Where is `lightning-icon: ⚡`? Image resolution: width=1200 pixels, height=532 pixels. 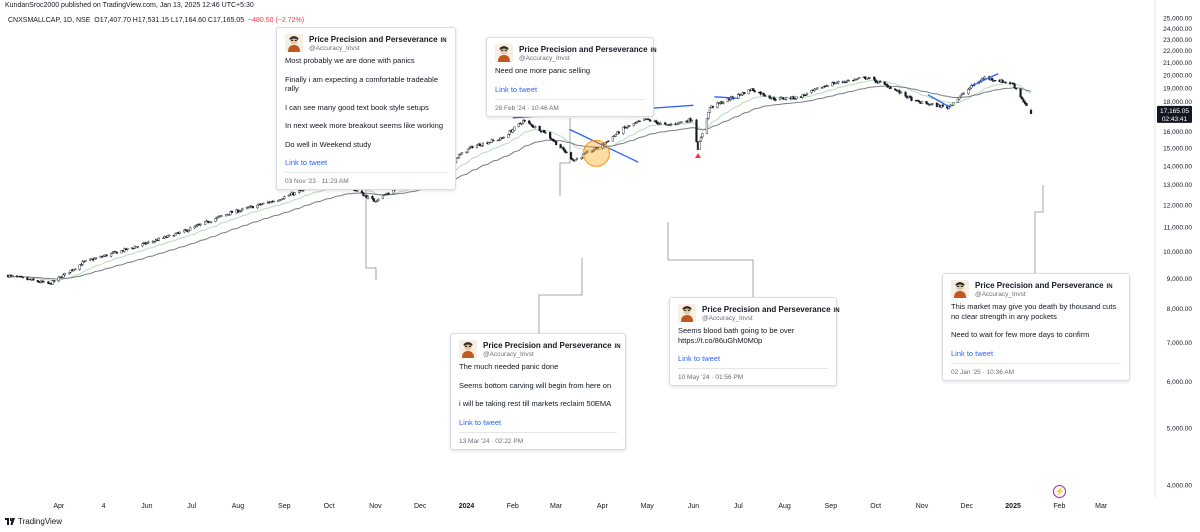 lightning-icon: ⚡ is located at coordinates (1059, 491).